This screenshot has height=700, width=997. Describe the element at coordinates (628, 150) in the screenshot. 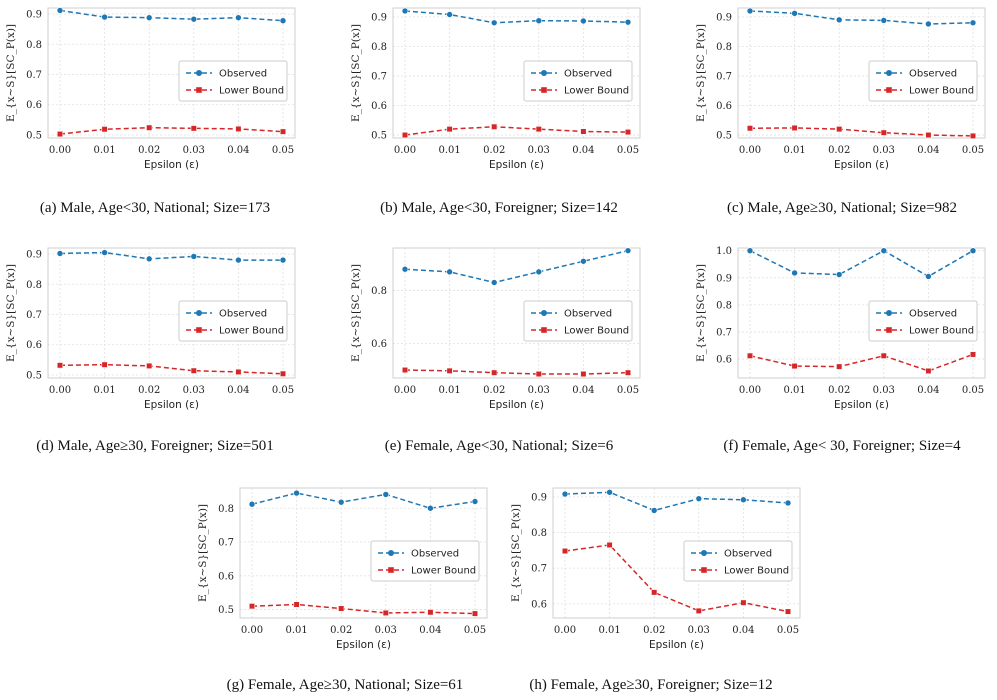

I see `x-tick-label: 0.05` at that location.